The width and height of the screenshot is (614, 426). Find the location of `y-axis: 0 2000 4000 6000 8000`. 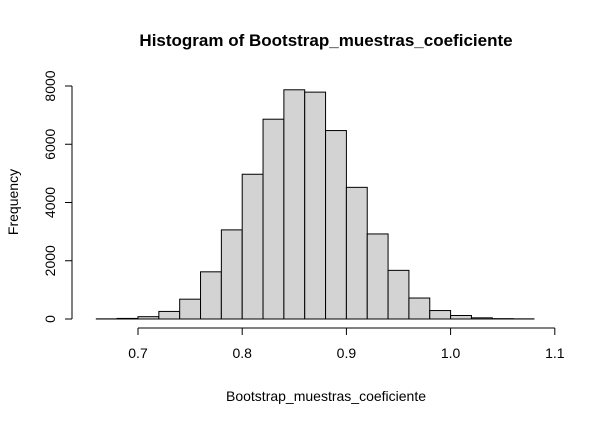

y-axis: 0 2000 4000 6000 8000 is located at coordinates (57, 196).